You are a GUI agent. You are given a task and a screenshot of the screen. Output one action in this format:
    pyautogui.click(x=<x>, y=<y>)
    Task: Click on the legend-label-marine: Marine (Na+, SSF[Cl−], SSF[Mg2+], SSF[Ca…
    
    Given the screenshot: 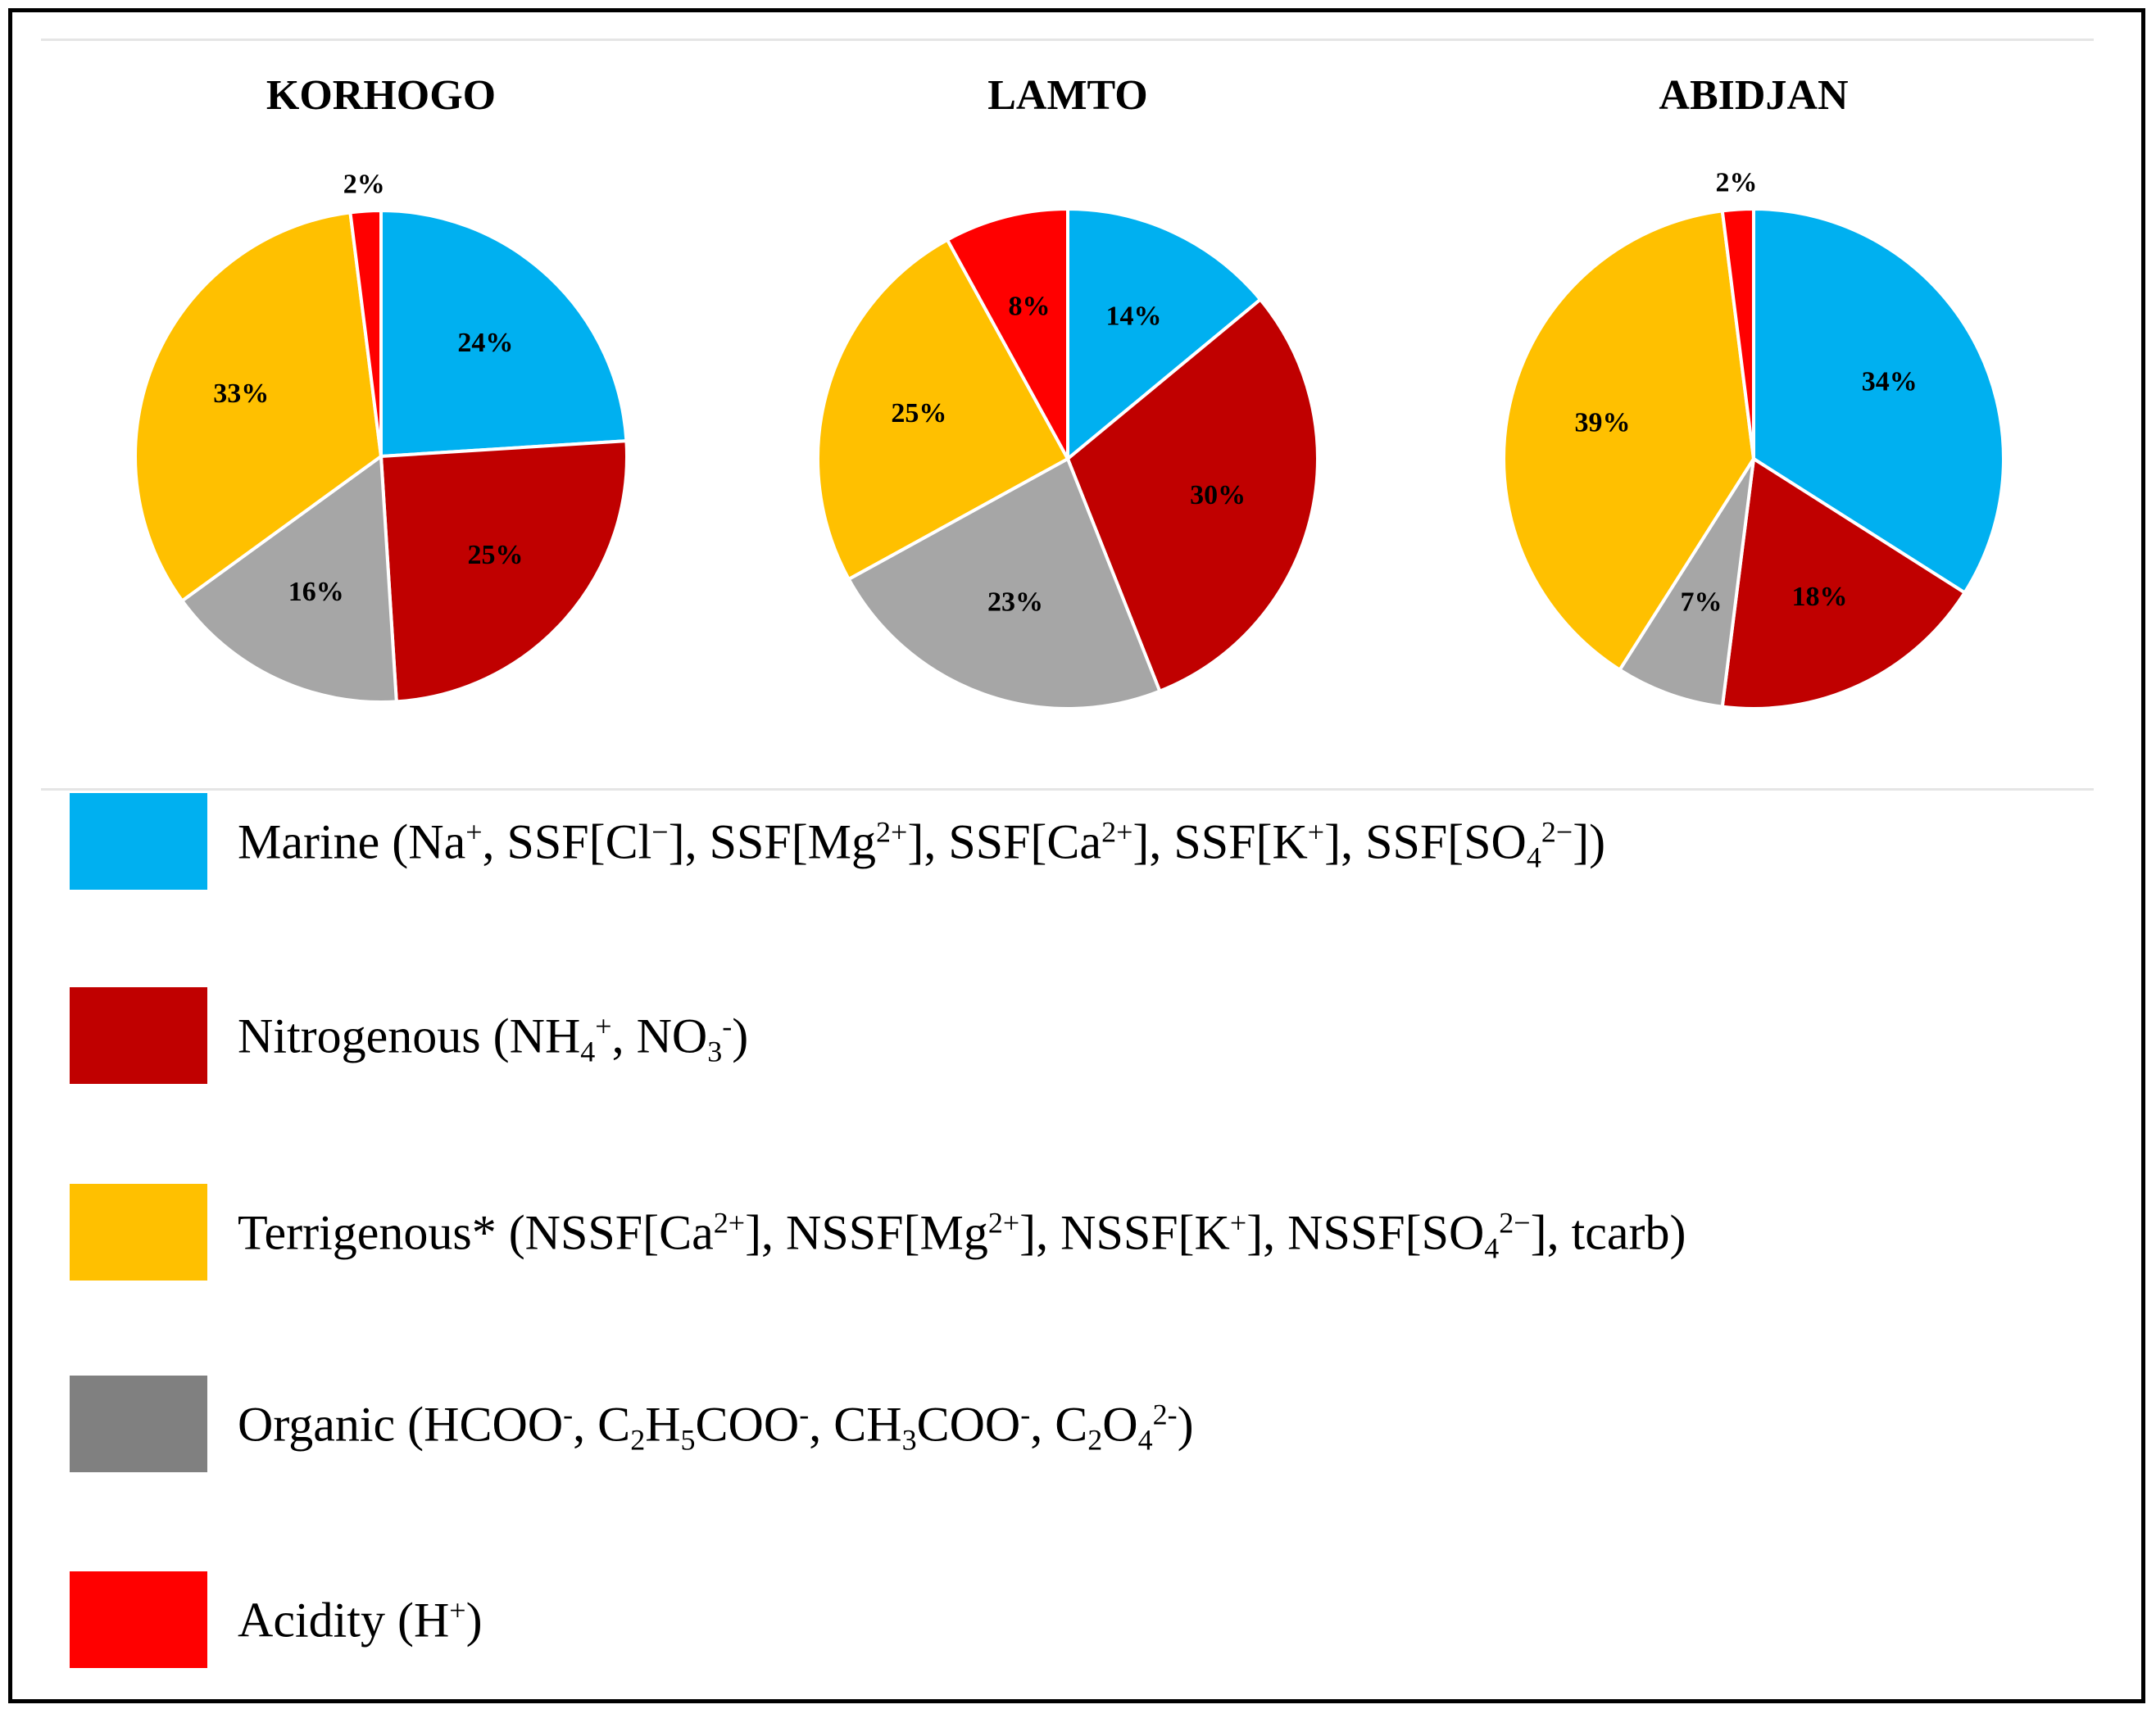 What is the action you would take?
    pyautogui.click(x=922, y=844)
    